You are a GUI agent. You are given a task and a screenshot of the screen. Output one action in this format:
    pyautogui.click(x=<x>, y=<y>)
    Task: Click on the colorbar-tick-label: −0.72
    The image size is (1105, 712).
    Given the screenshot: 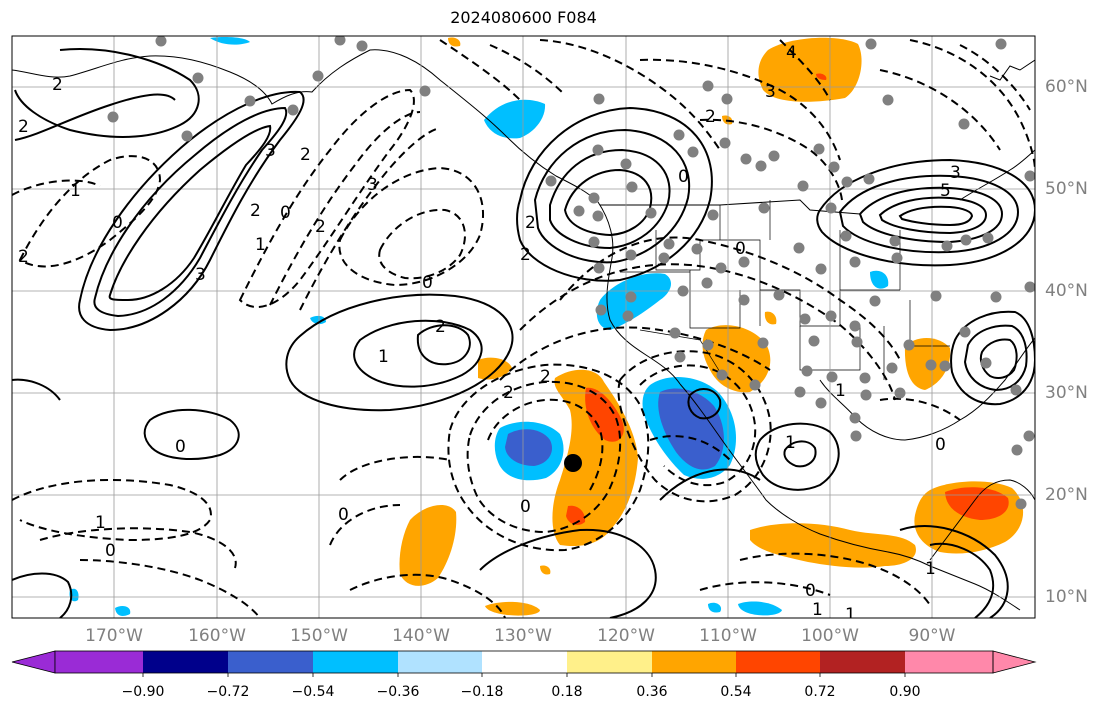 What is the action you would take?
    pyautogui.click(x=228, y=692)
    